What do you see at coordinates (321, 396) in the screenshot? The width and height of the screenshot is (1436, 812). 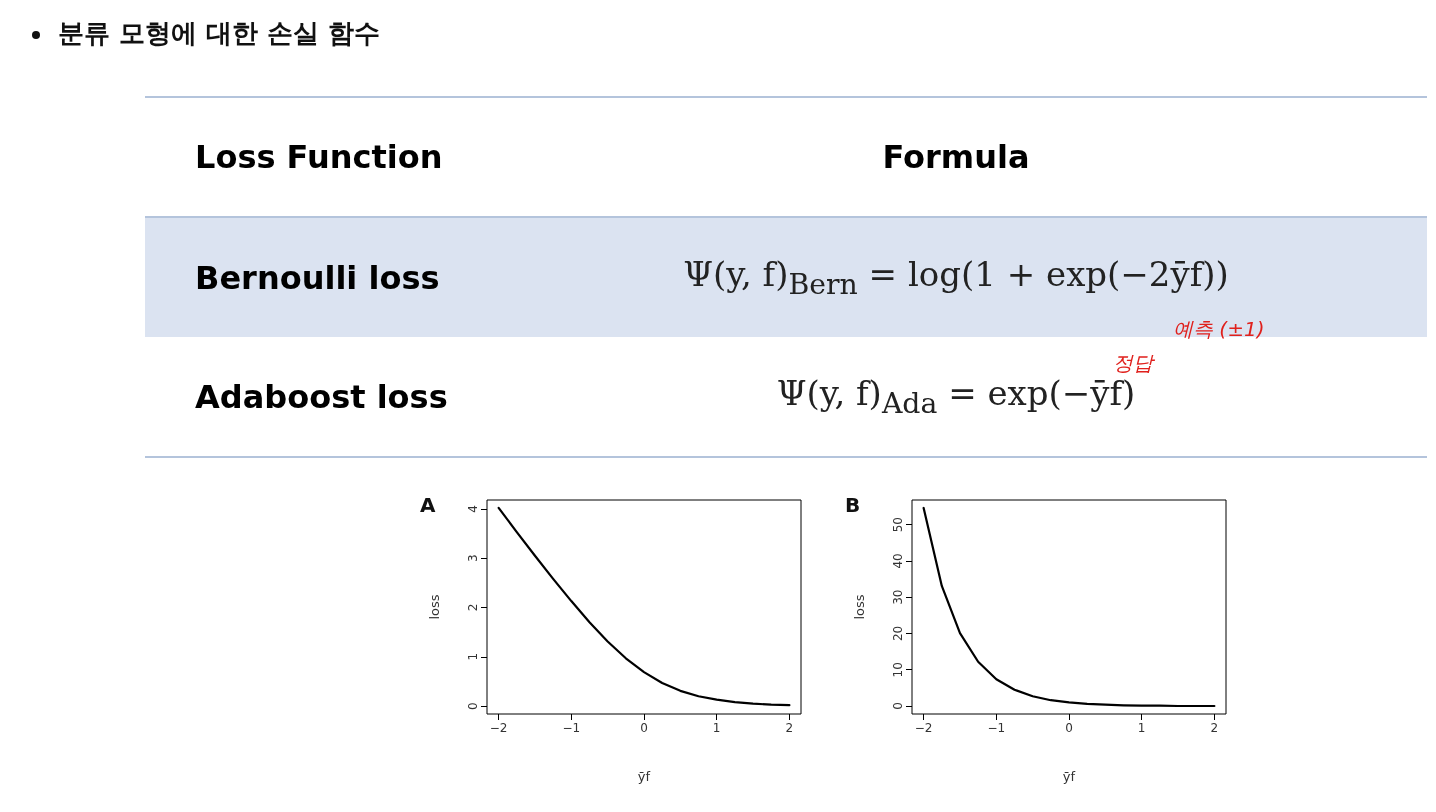 I see `category-label: Adaboost loss` at bounding box center [321, 396].